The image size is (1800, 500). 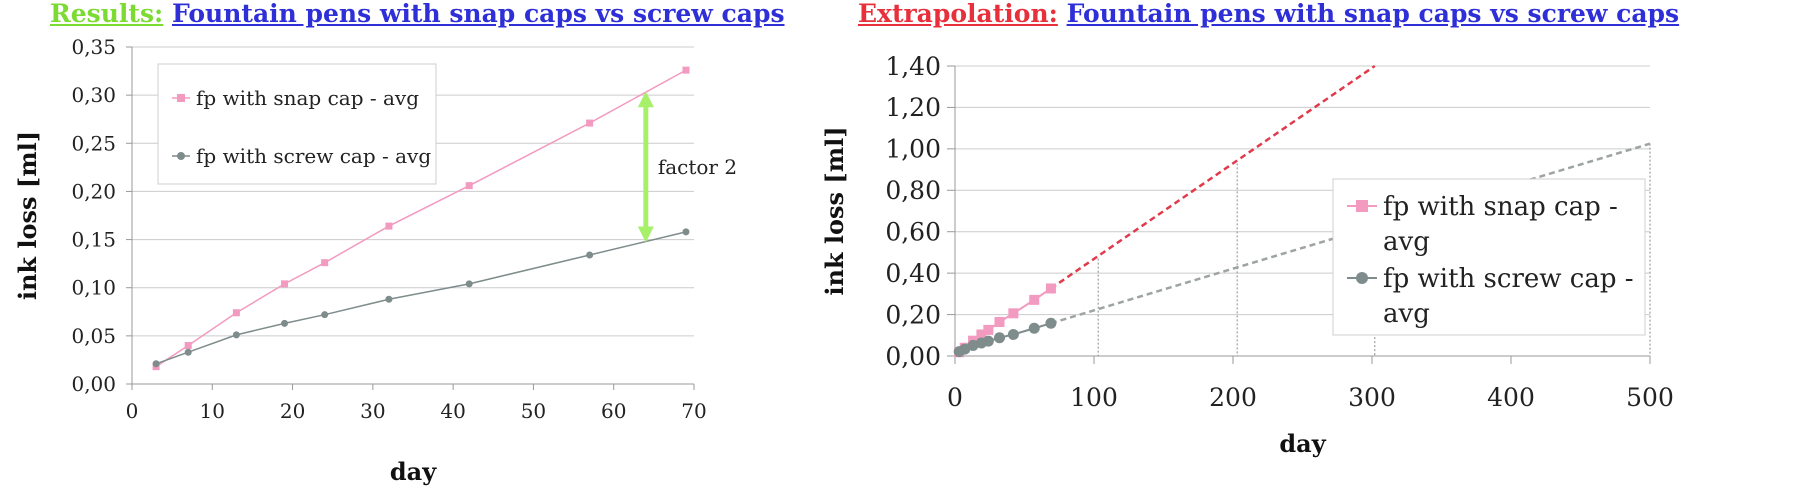 What do you see at coordinates (913, 190) in the screenshot?
I see `y-tick-label: 0,80` at bounding box center [913, 190].